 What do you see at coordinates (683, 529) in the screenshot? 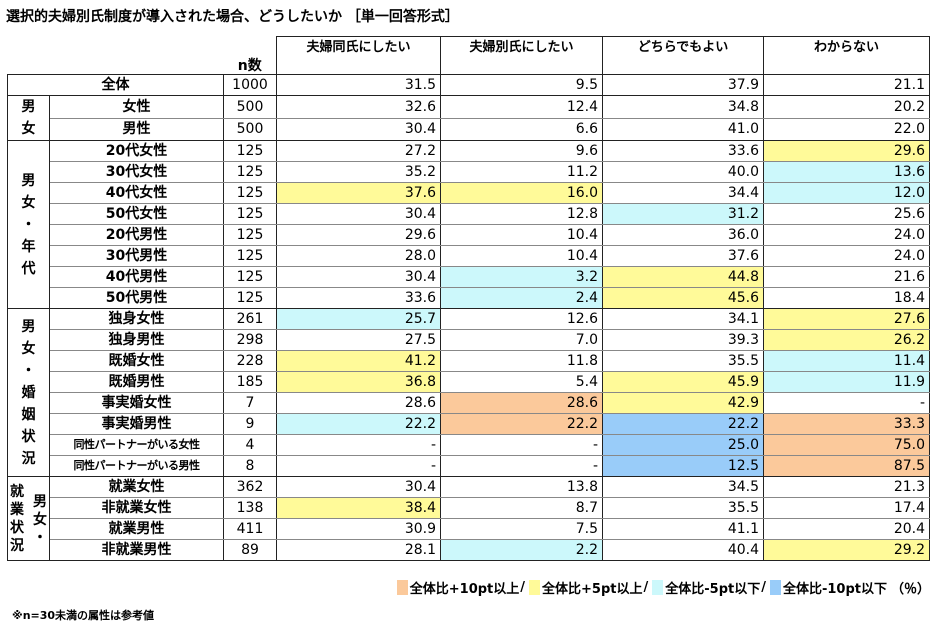
I see `value-cell: 41.1` at bounding box center [683, 529].